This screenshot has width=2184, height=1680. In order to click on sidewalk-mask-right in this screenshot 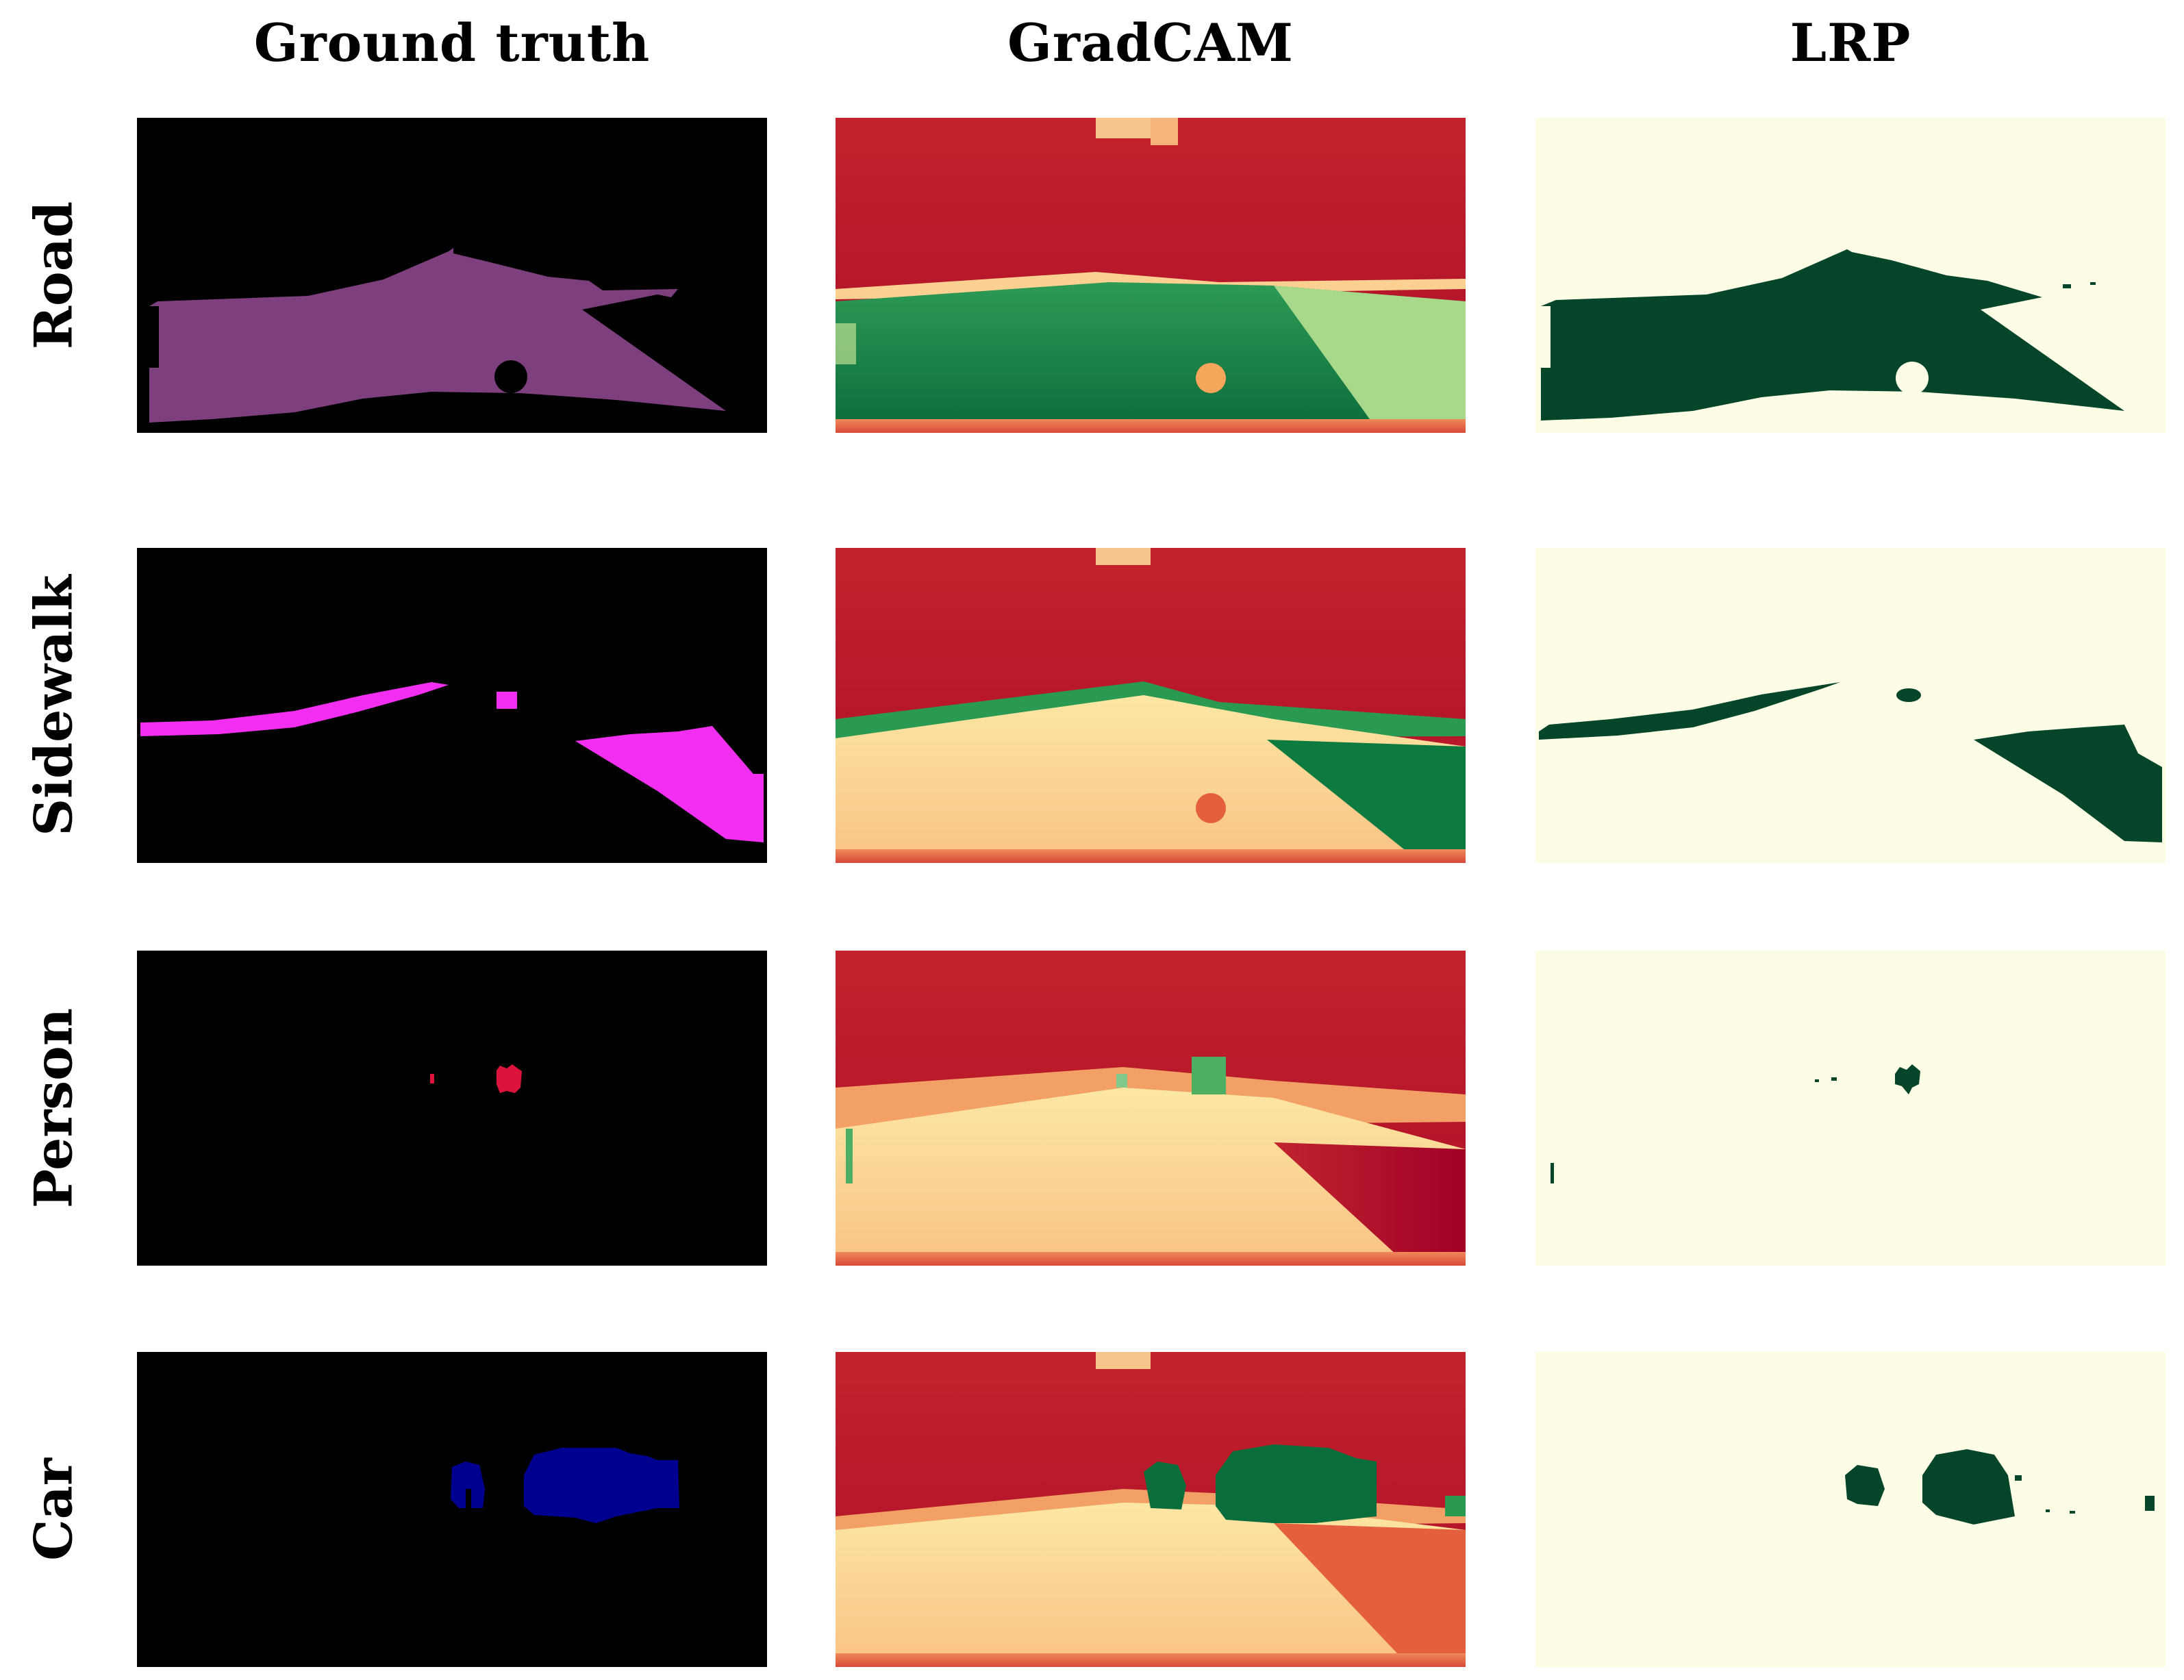, I will do `click(669, 784)`.